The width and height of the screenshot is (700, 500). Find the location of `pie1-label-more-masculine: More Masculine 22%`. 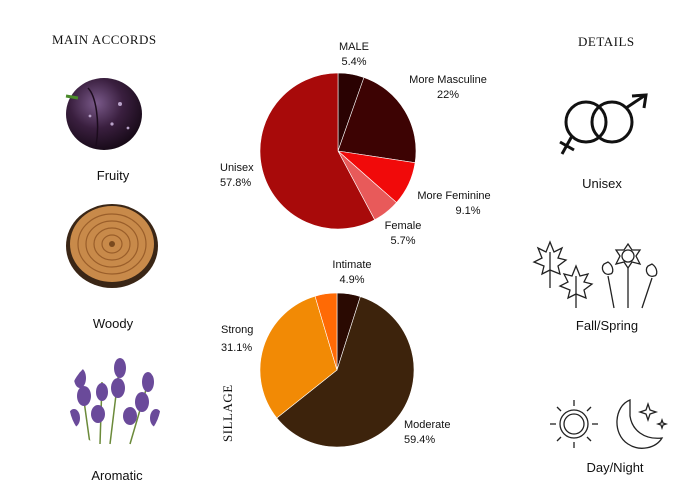

pie1-label-more-masculine: More Masculine 22% is located at coordinates (448, 87).